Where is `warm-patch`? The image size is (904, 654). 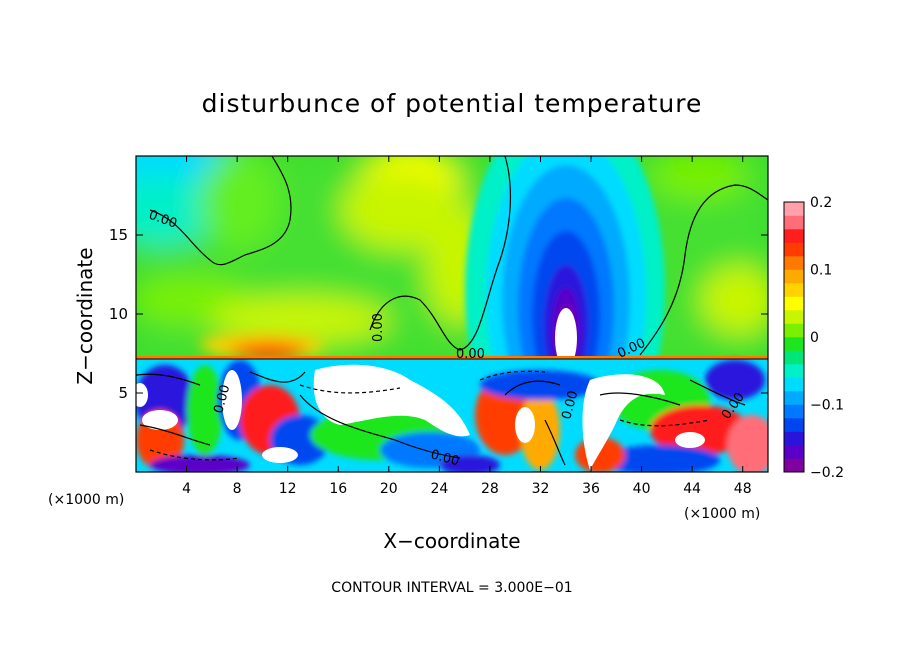
warm-patch is located at coordinates (262, 345).